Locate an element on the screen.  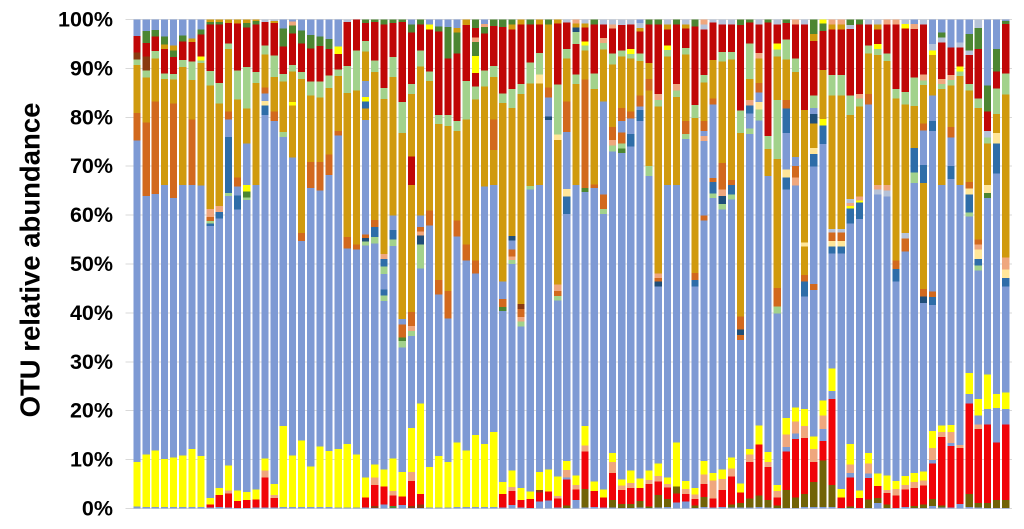
svg-text: 80% is located at coordinates (91, 117).